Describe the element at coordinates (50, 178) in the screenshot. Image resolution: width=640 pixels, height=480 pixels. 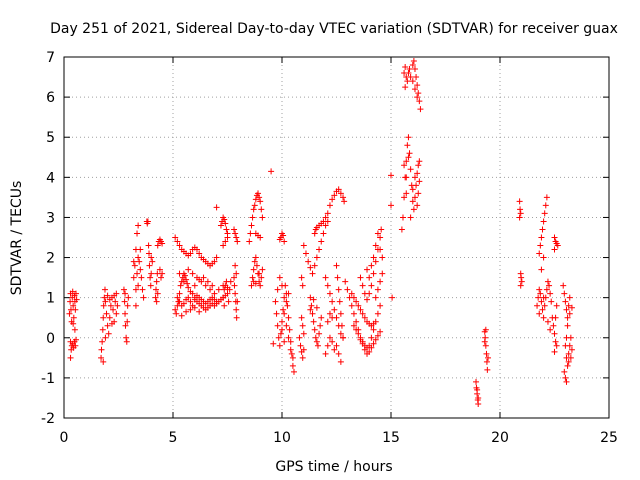
I see `y-tick-label: 4` at that location.